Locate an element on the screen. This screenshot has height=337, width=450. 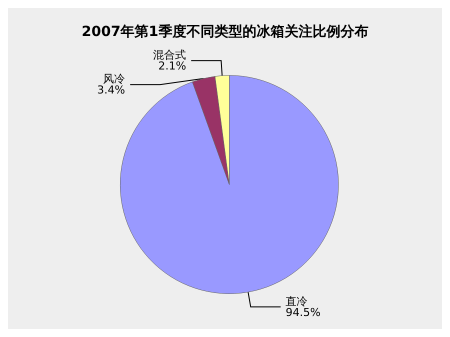
data-label: 2.1% is located at coordinates (172, 66).